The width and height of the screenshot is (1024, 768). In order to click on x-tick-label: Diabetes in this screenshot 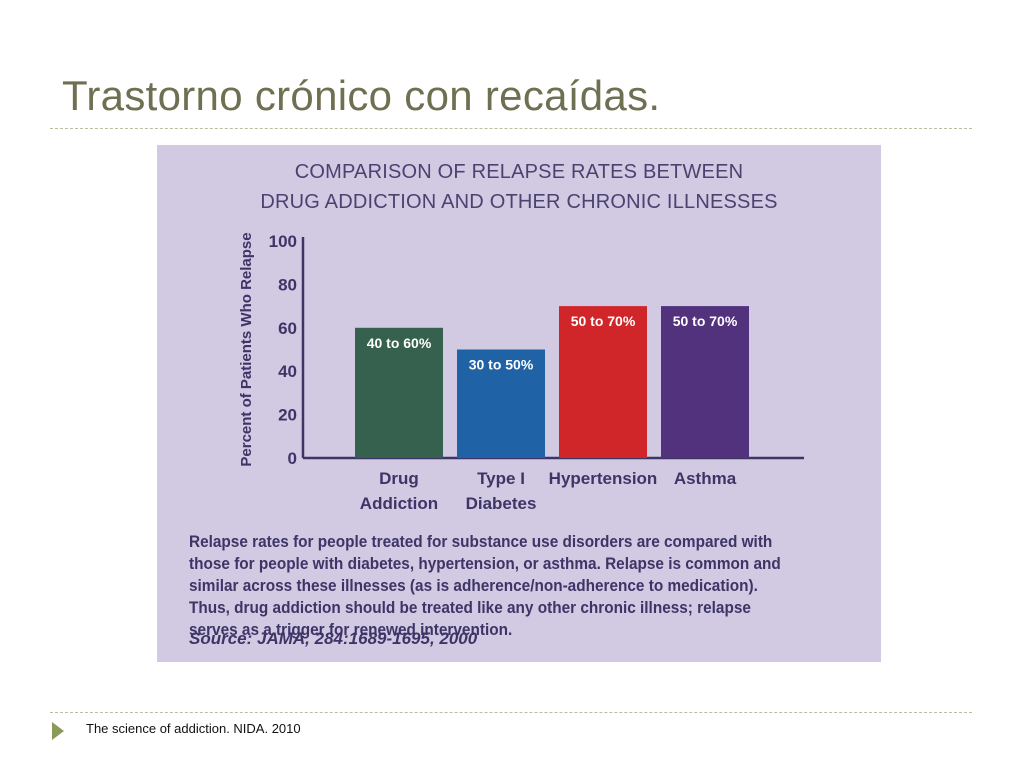, I will do `click(501, 503)`.